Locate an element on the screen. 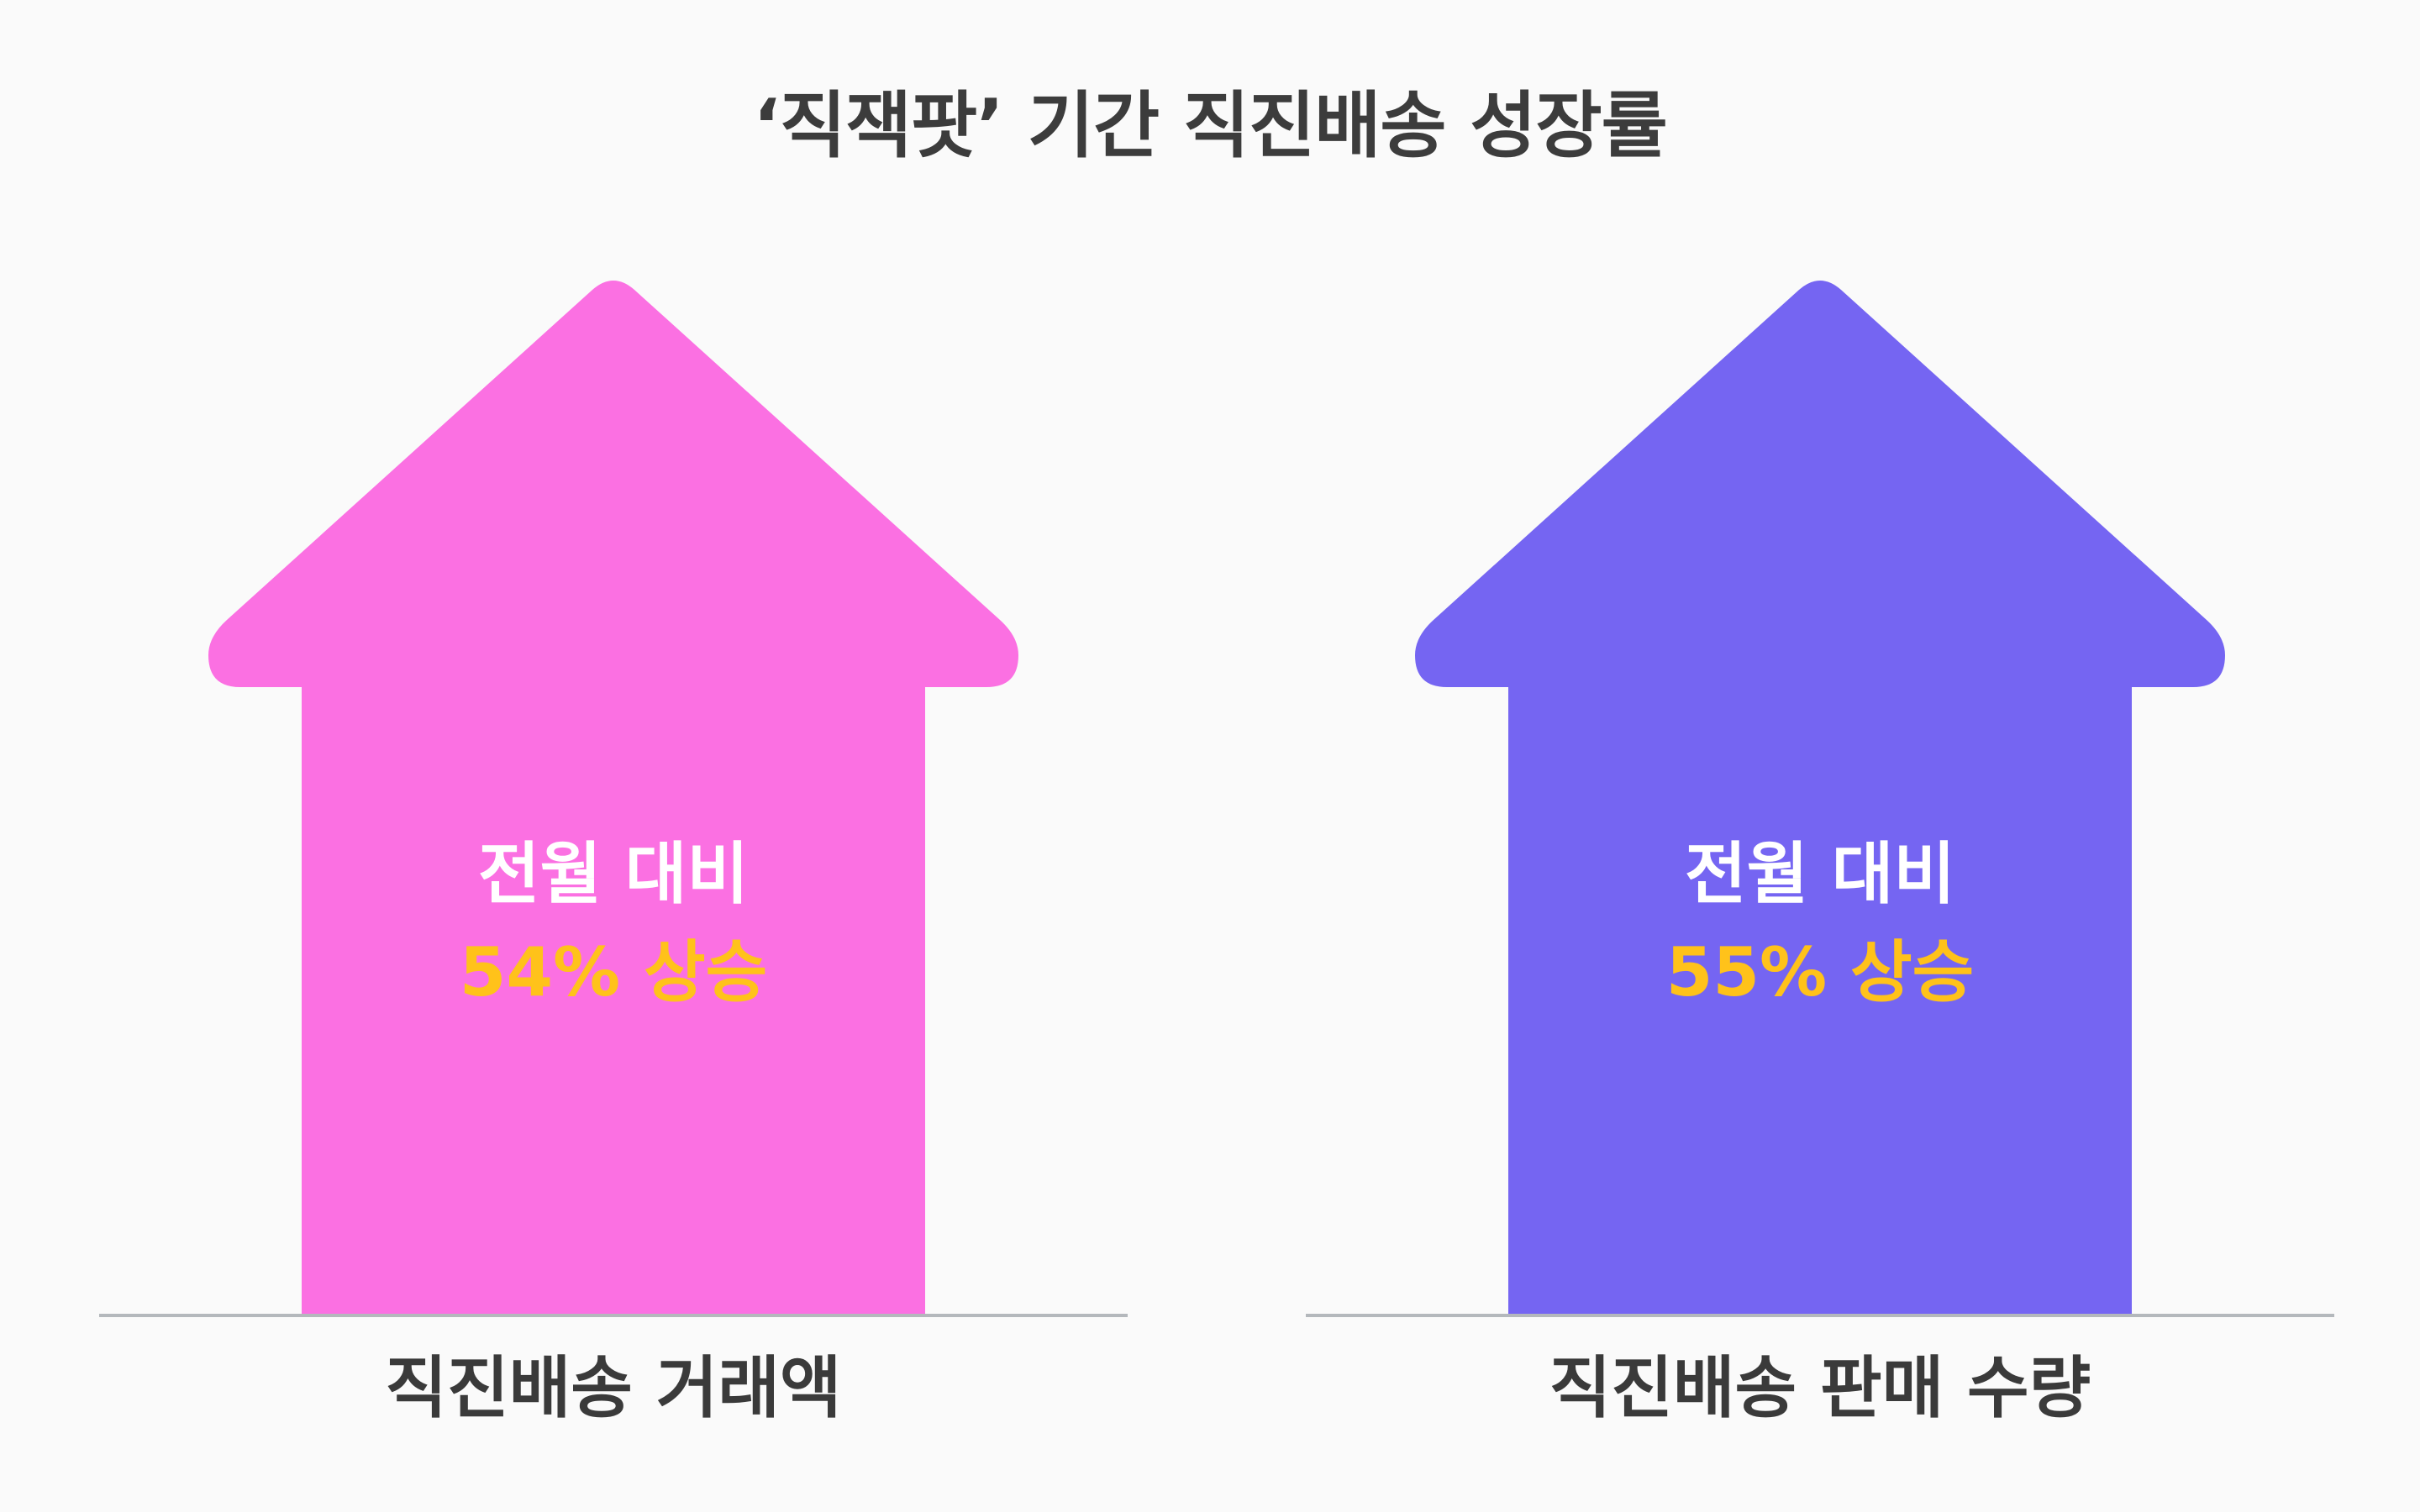 The height and width of the screenshot is (1512, 2420). annotation-value-transaction: 54% 상승 is located at coordinates (614, 972).